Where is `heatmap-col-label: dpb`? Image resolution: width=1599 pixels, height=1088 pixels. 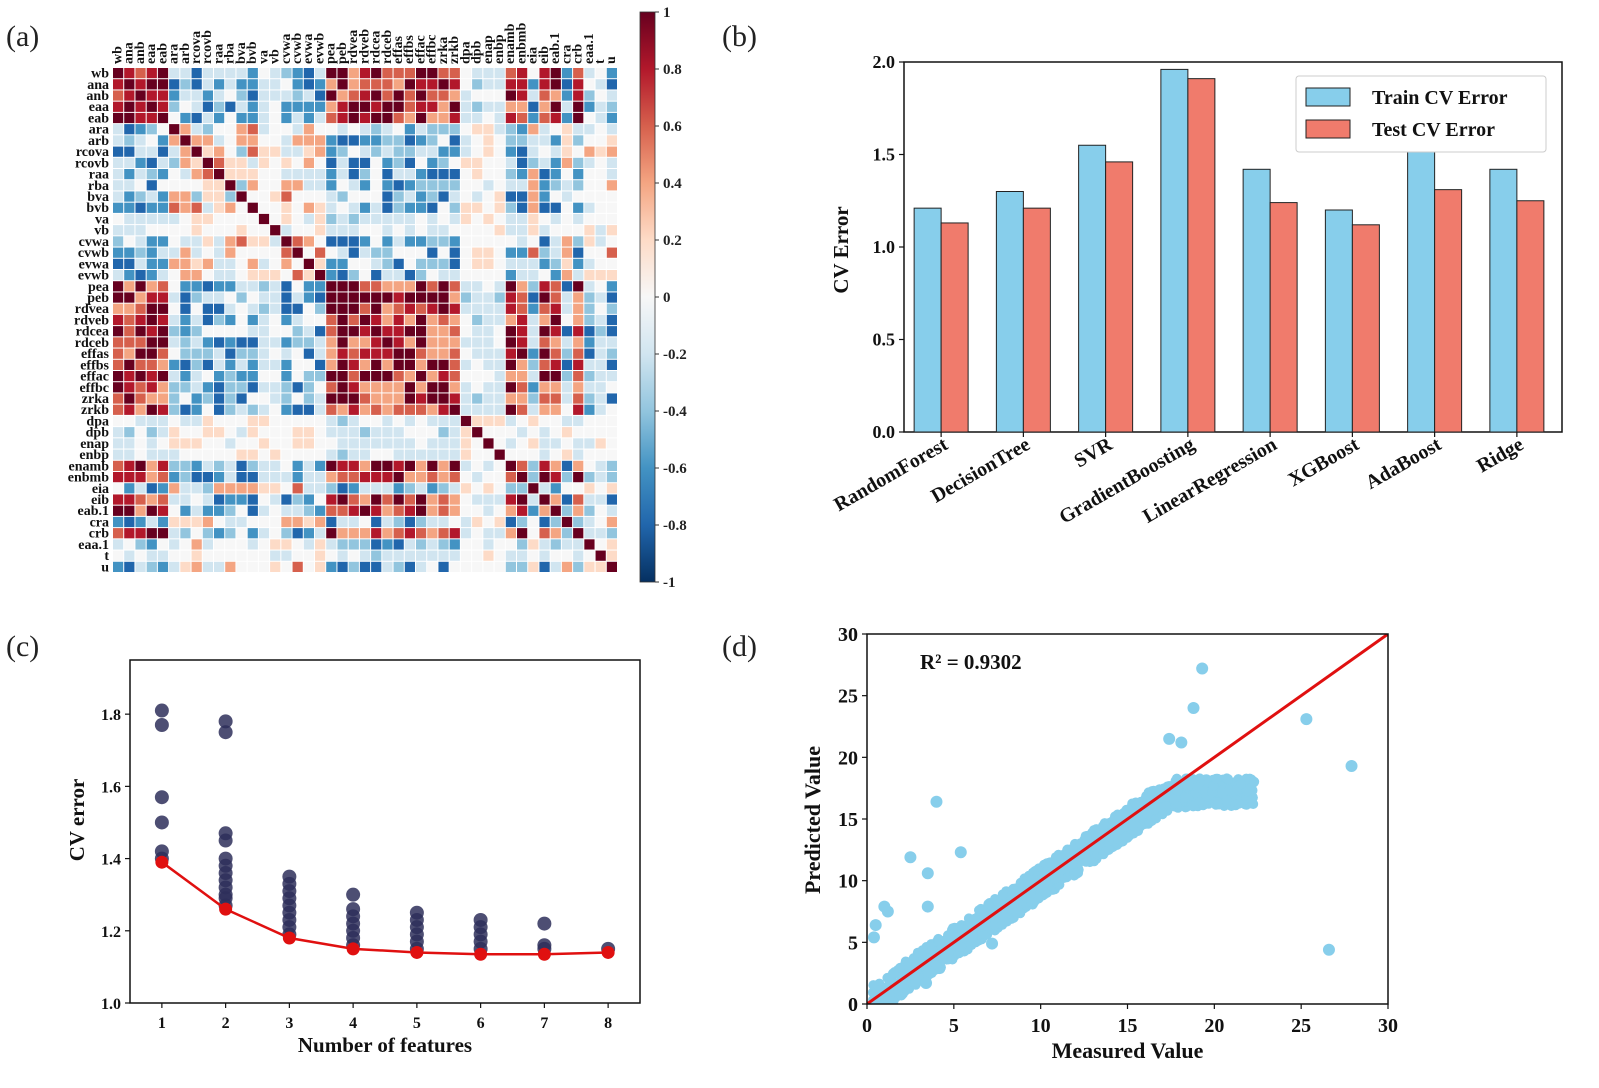
heatmap-col-label: dpb is located at coordinates (477, 52).